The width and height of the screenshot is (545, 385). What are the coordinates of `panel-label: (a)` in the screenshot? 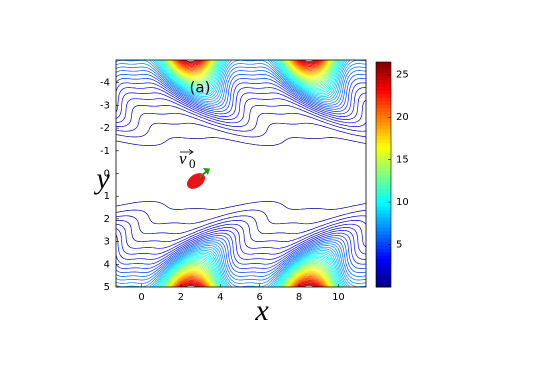 It's located at (200, 88).